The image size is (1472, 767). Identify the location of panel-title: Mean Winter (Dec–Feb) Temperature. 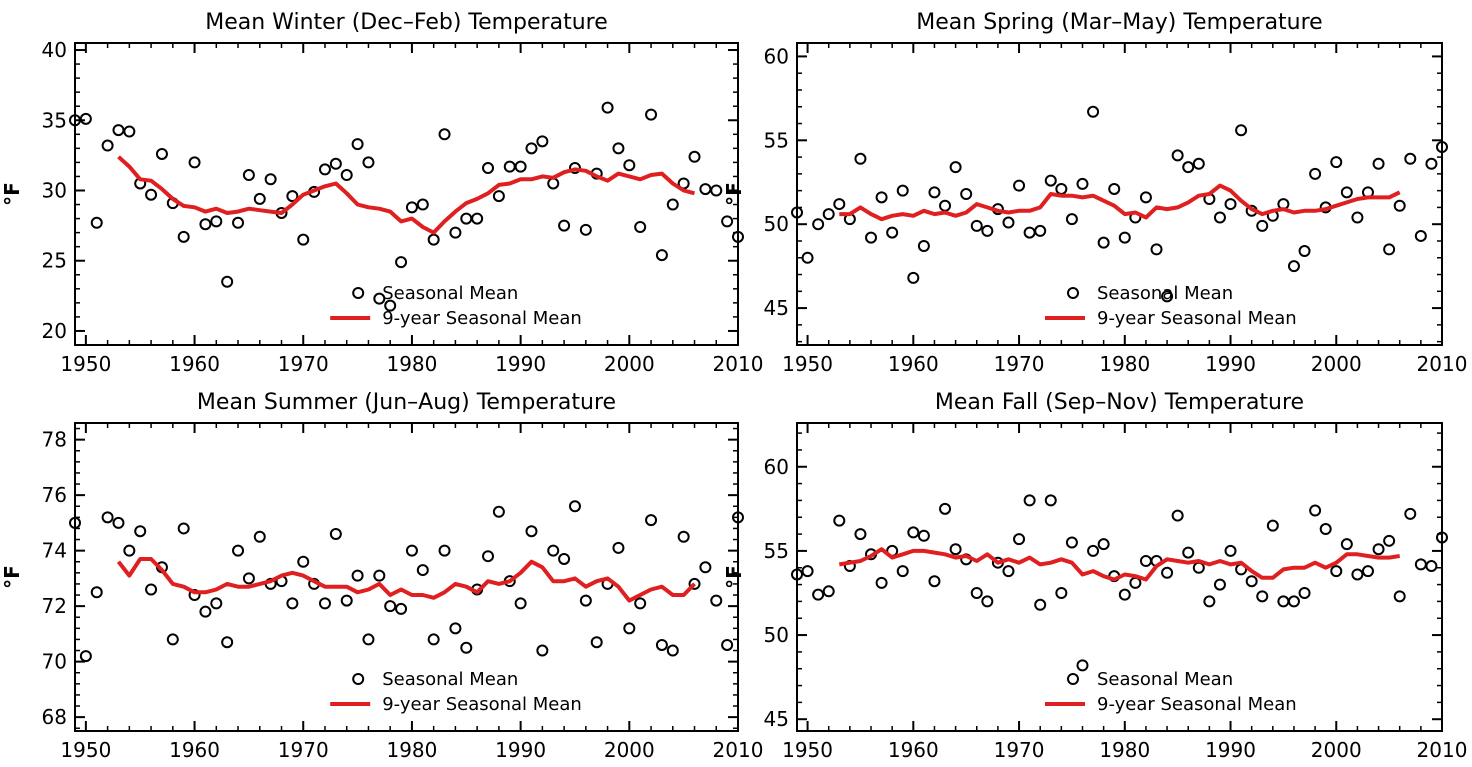
(406, 22).